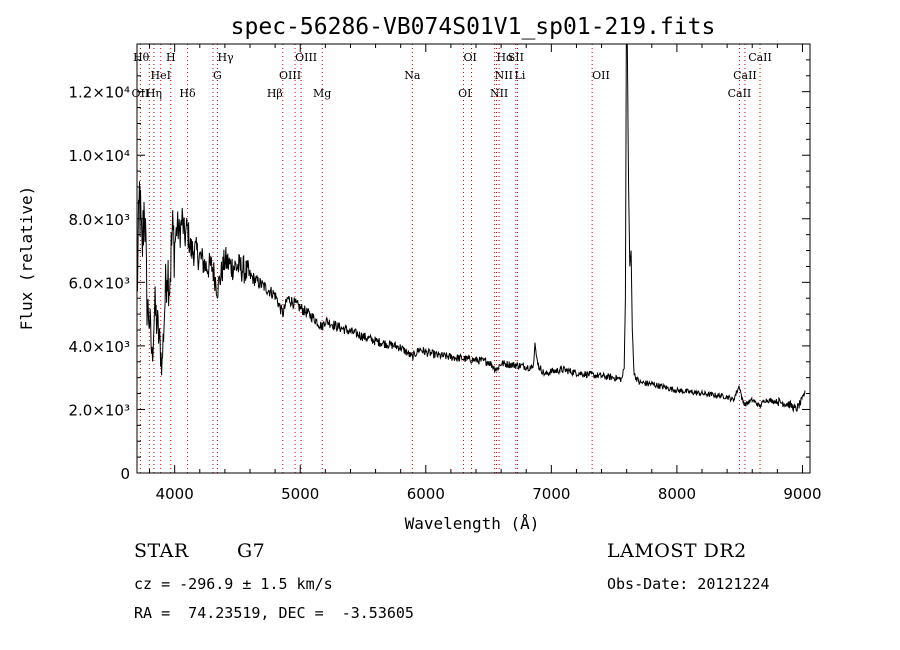 This screenshot has width=900, height=650. What do you see at coordinates (426, 494) in the screenshot?
I see `x-tick-label: 6000` at bounding box center [426, 494].